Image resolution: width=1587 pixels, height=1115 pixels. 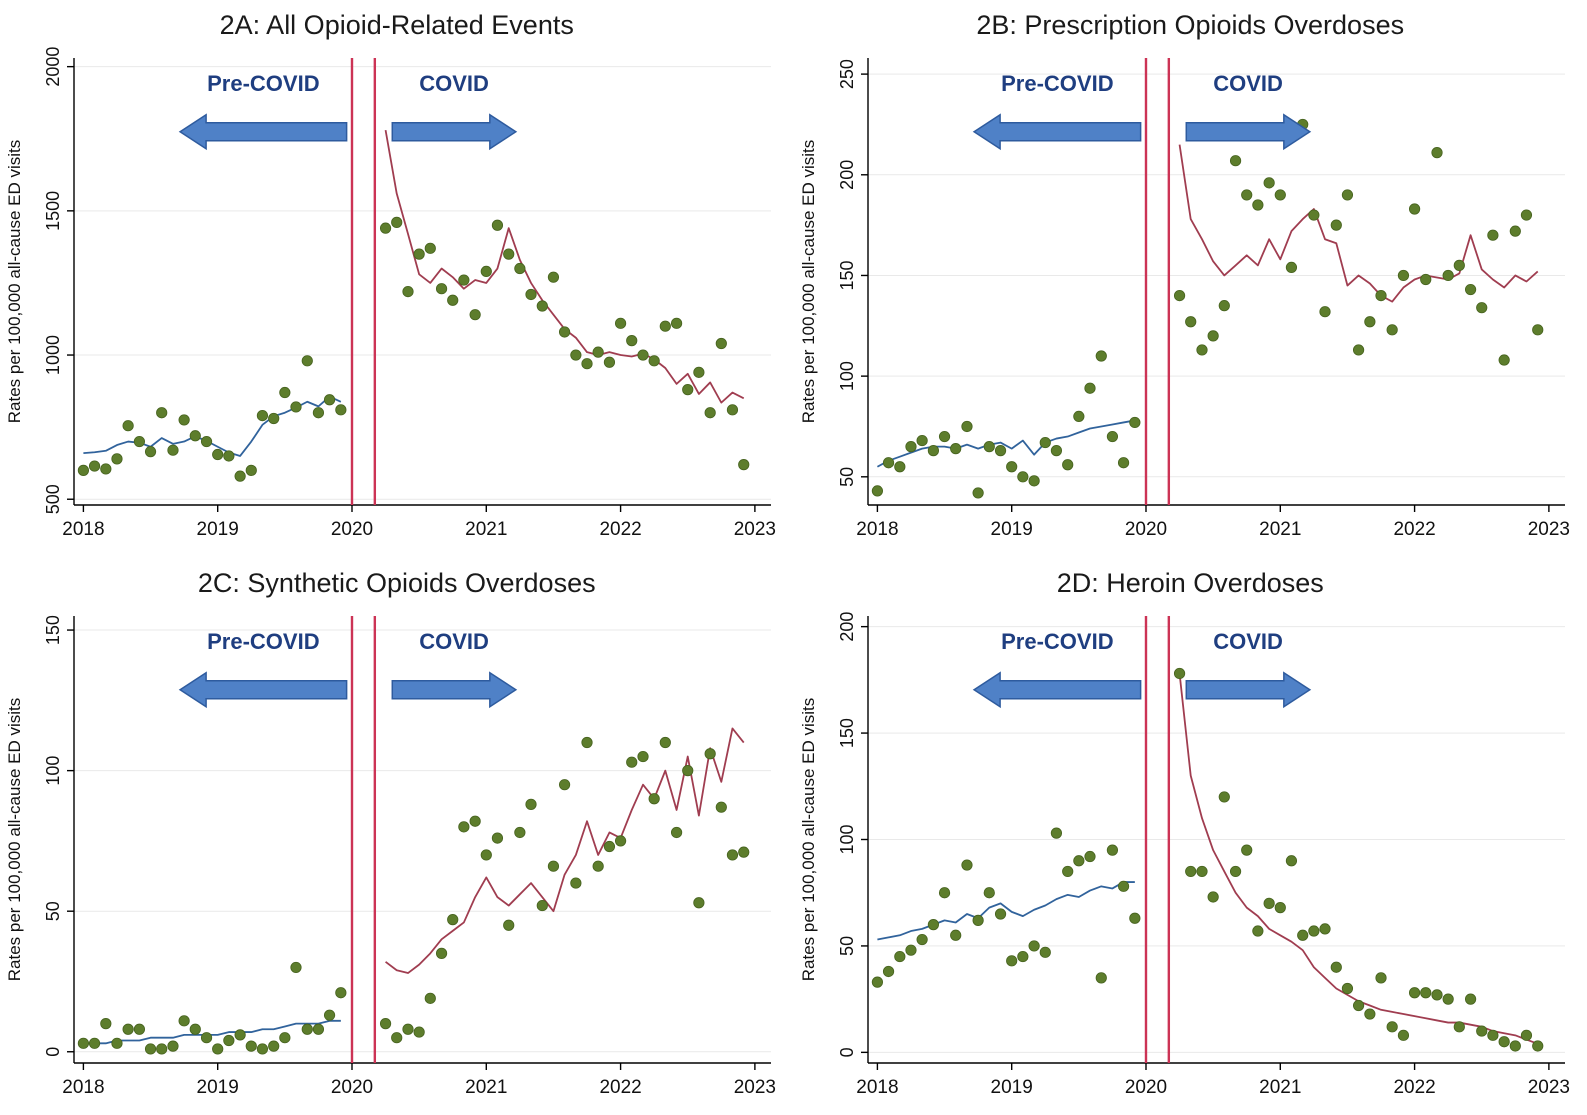 What do you see at coordinates (53, 355) in the screenshot?
I see `svg-text: 1000` at bounding box center [53, 355].